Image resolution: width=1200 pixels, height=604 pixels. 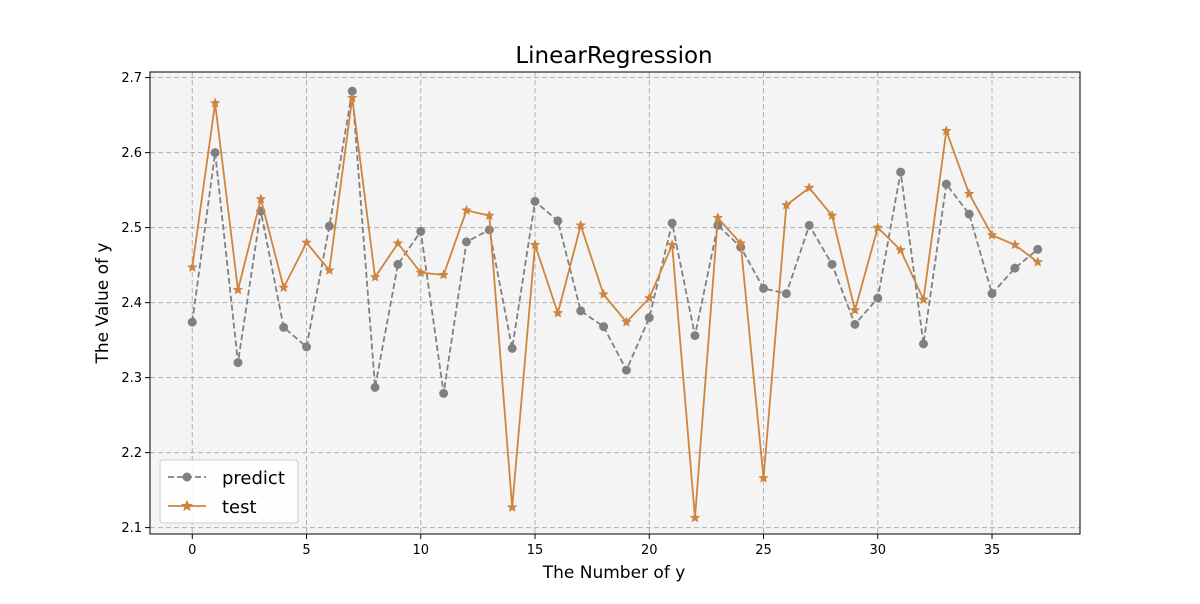 What do you see at coordinates (103, 304) in the screenshot?
I see `y-axis-label: The Value of y` at bounding box center [103, 304].